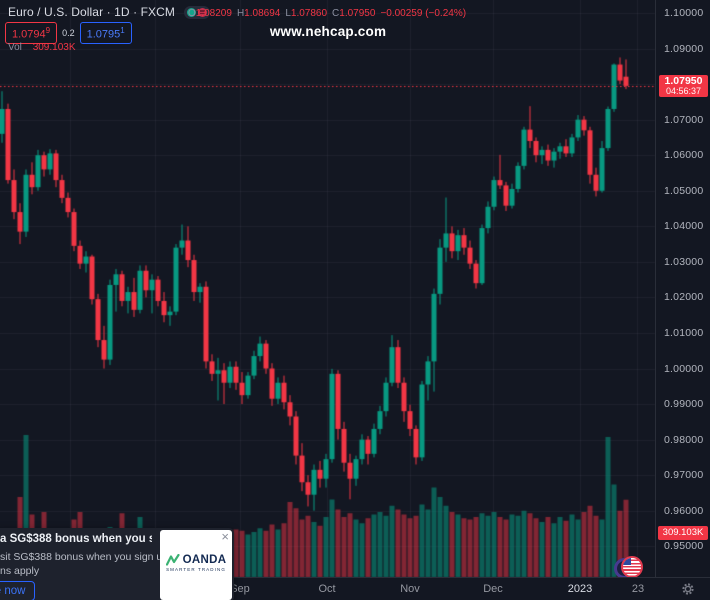 The width and height of the screenshot is (710, 600). What do you see at coordinates (309, 13) in the screenshot?
I see `low-value: 1.07860` at bounding box center [309, 13].